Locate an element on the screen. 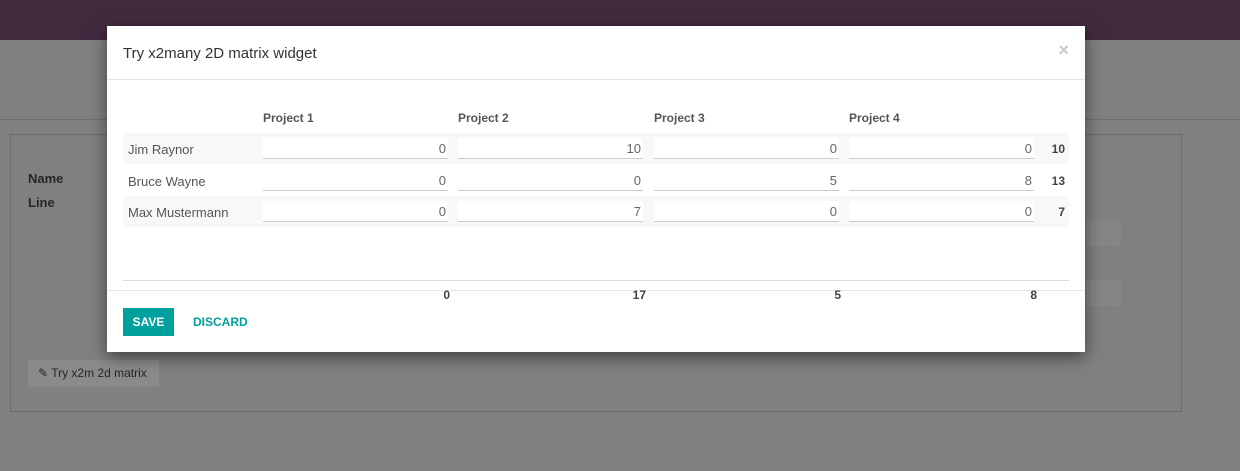 Image resolution: width=1240 pixels, height=471 pixels. column-total: 5 is located at coordinates (837, 295).